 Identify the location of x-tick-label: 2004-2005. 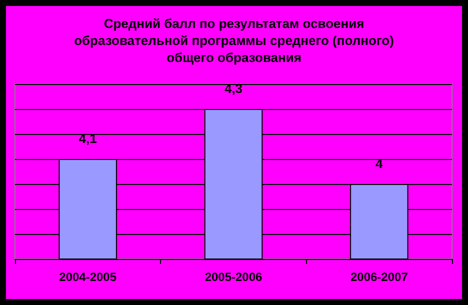
(88, 277).